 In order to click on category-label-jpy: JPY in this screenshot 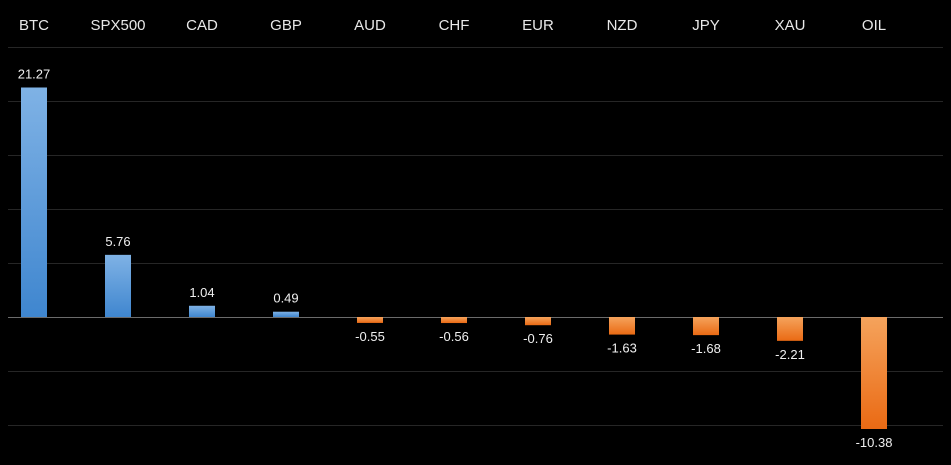, I will do `click(706, 25)`.